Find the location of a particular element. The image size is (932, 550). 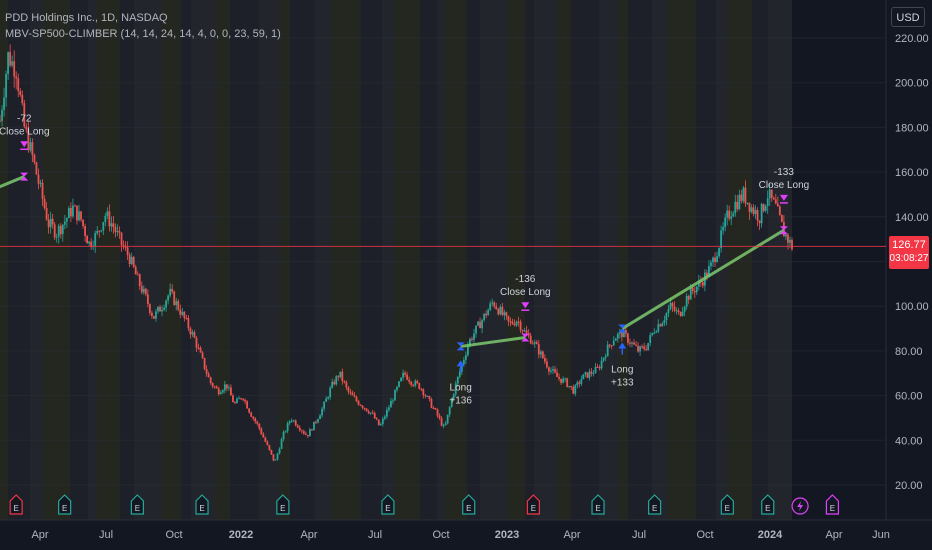

trade-line is located at coordinates (12, 182).